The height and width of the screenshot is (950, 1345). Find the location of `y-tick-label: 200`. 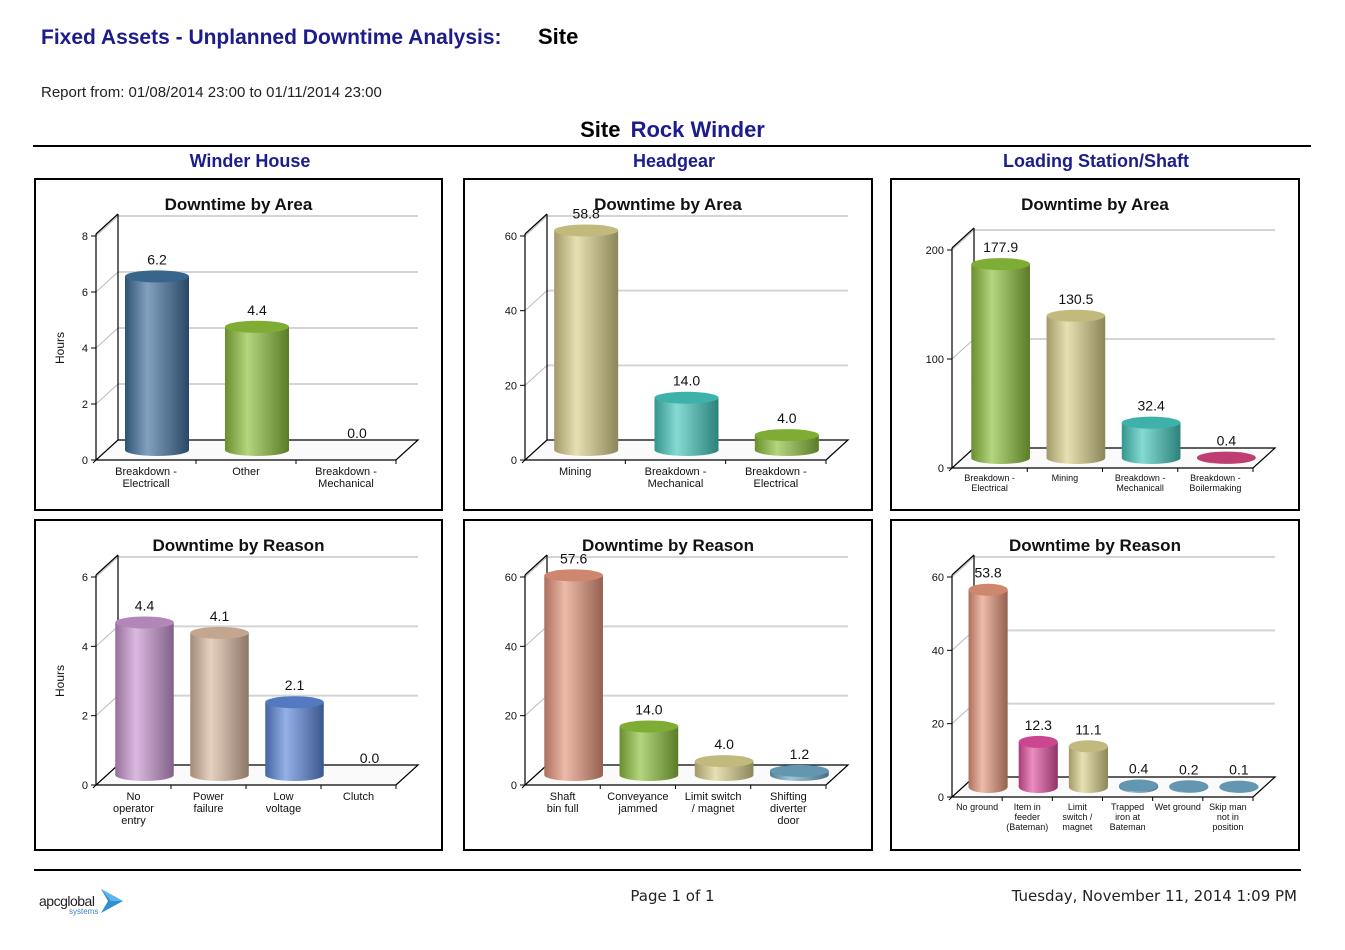

y-tick-label: 200 is located at coordinates (935, 251).